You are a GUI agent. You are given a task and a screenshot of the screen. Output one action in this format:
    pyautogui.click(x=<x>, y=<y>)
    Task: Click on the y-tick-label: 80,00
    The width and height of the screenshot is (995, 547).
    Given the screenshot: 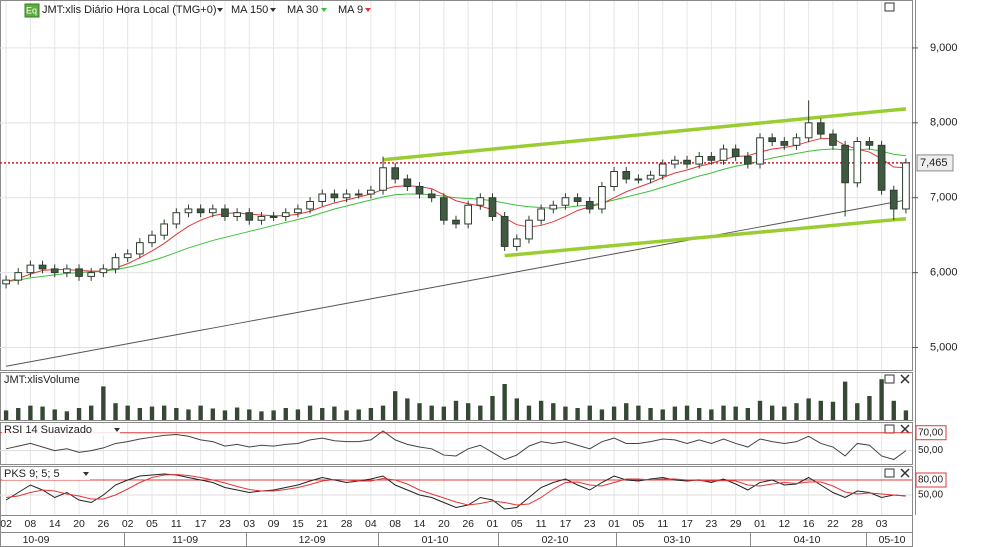 What is the action you would take?
    pyautogui.click(x=930, y=480)
    